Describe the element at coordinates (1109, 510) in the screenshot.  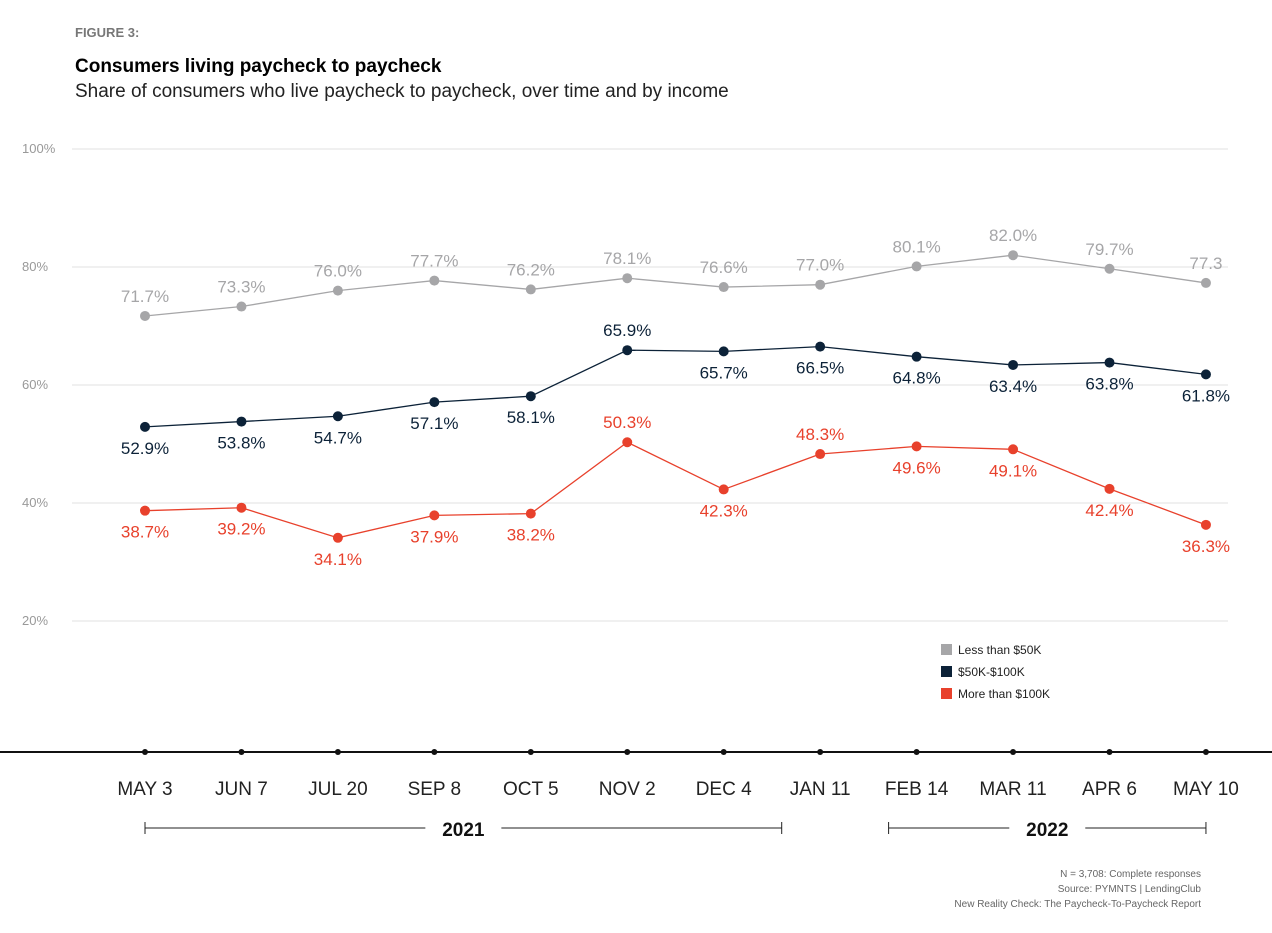
I see `data-label: 42.4%` at that location.